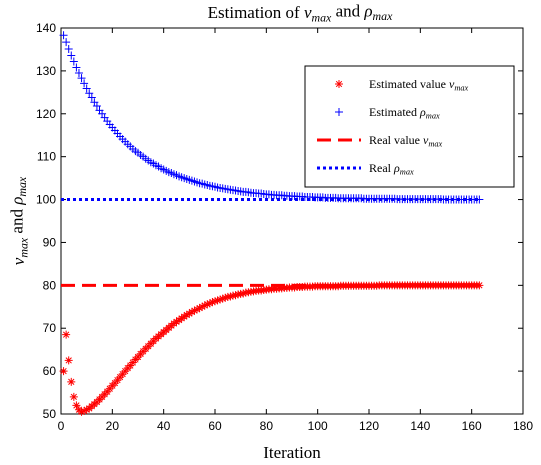 Image resolution: width=541 pixels, height=465 pixels. I want to click on y-tick-label: 80, so click(50, 285).